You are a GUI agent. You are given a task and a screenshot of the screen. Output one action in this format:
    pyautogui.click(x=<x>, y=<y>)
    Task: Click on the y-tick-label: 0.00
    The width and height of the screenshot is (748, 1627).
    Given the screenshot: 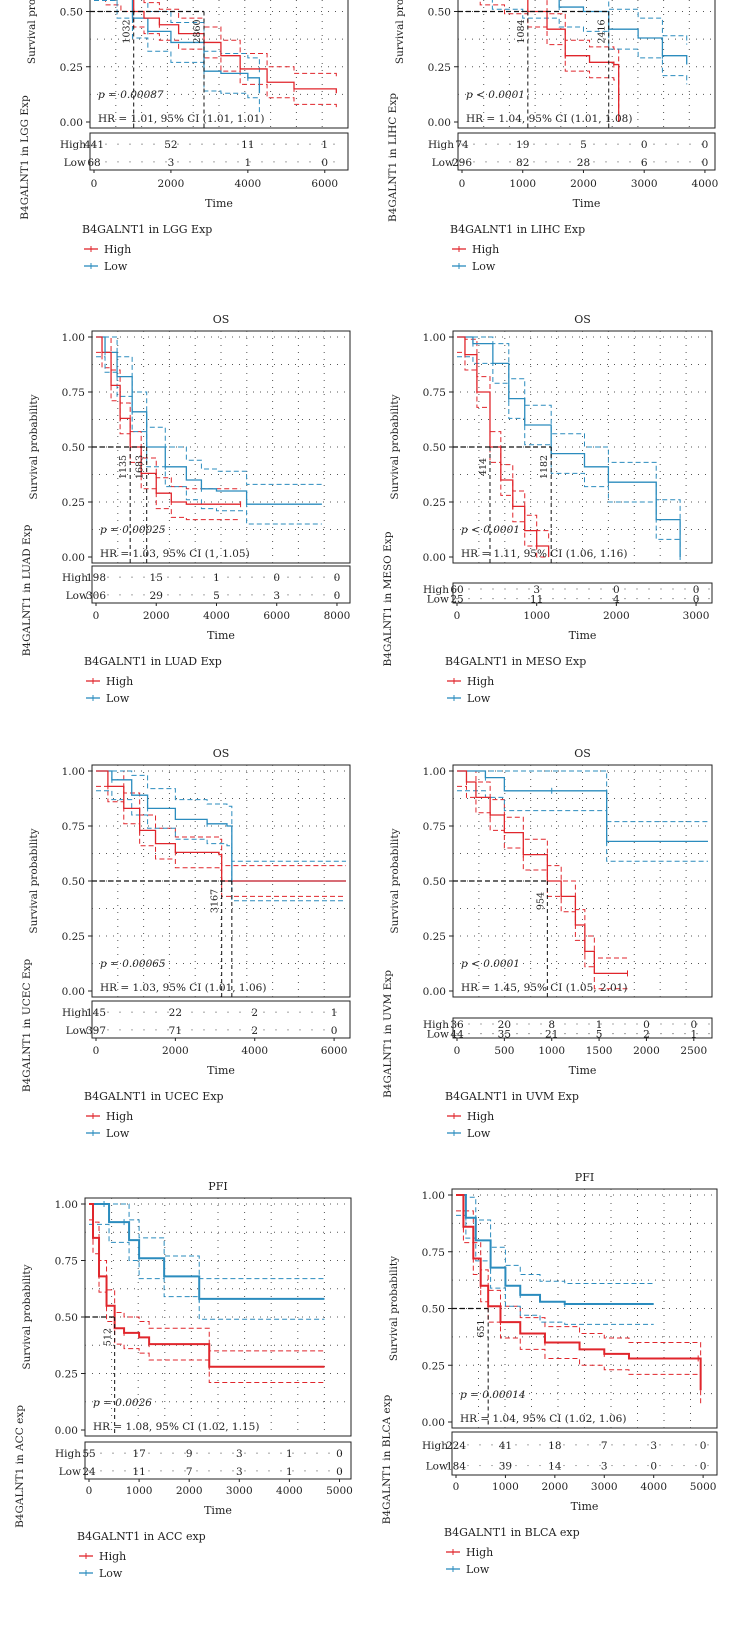 What is the action you would take?
    pyautogui.click(x=434, y=558)
    